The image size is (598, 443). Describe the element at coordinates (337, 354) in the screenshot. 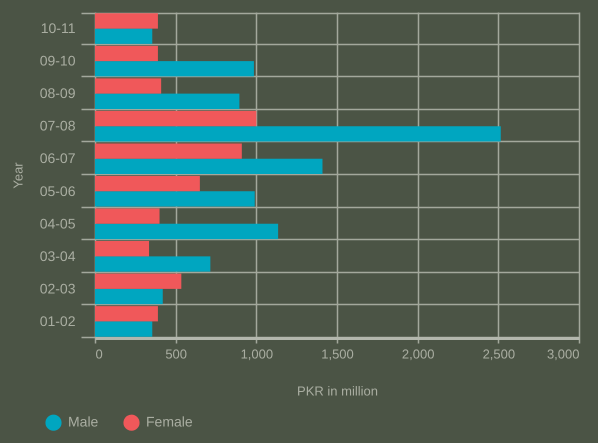

I see `x-tick-label: 1,500` at that location.